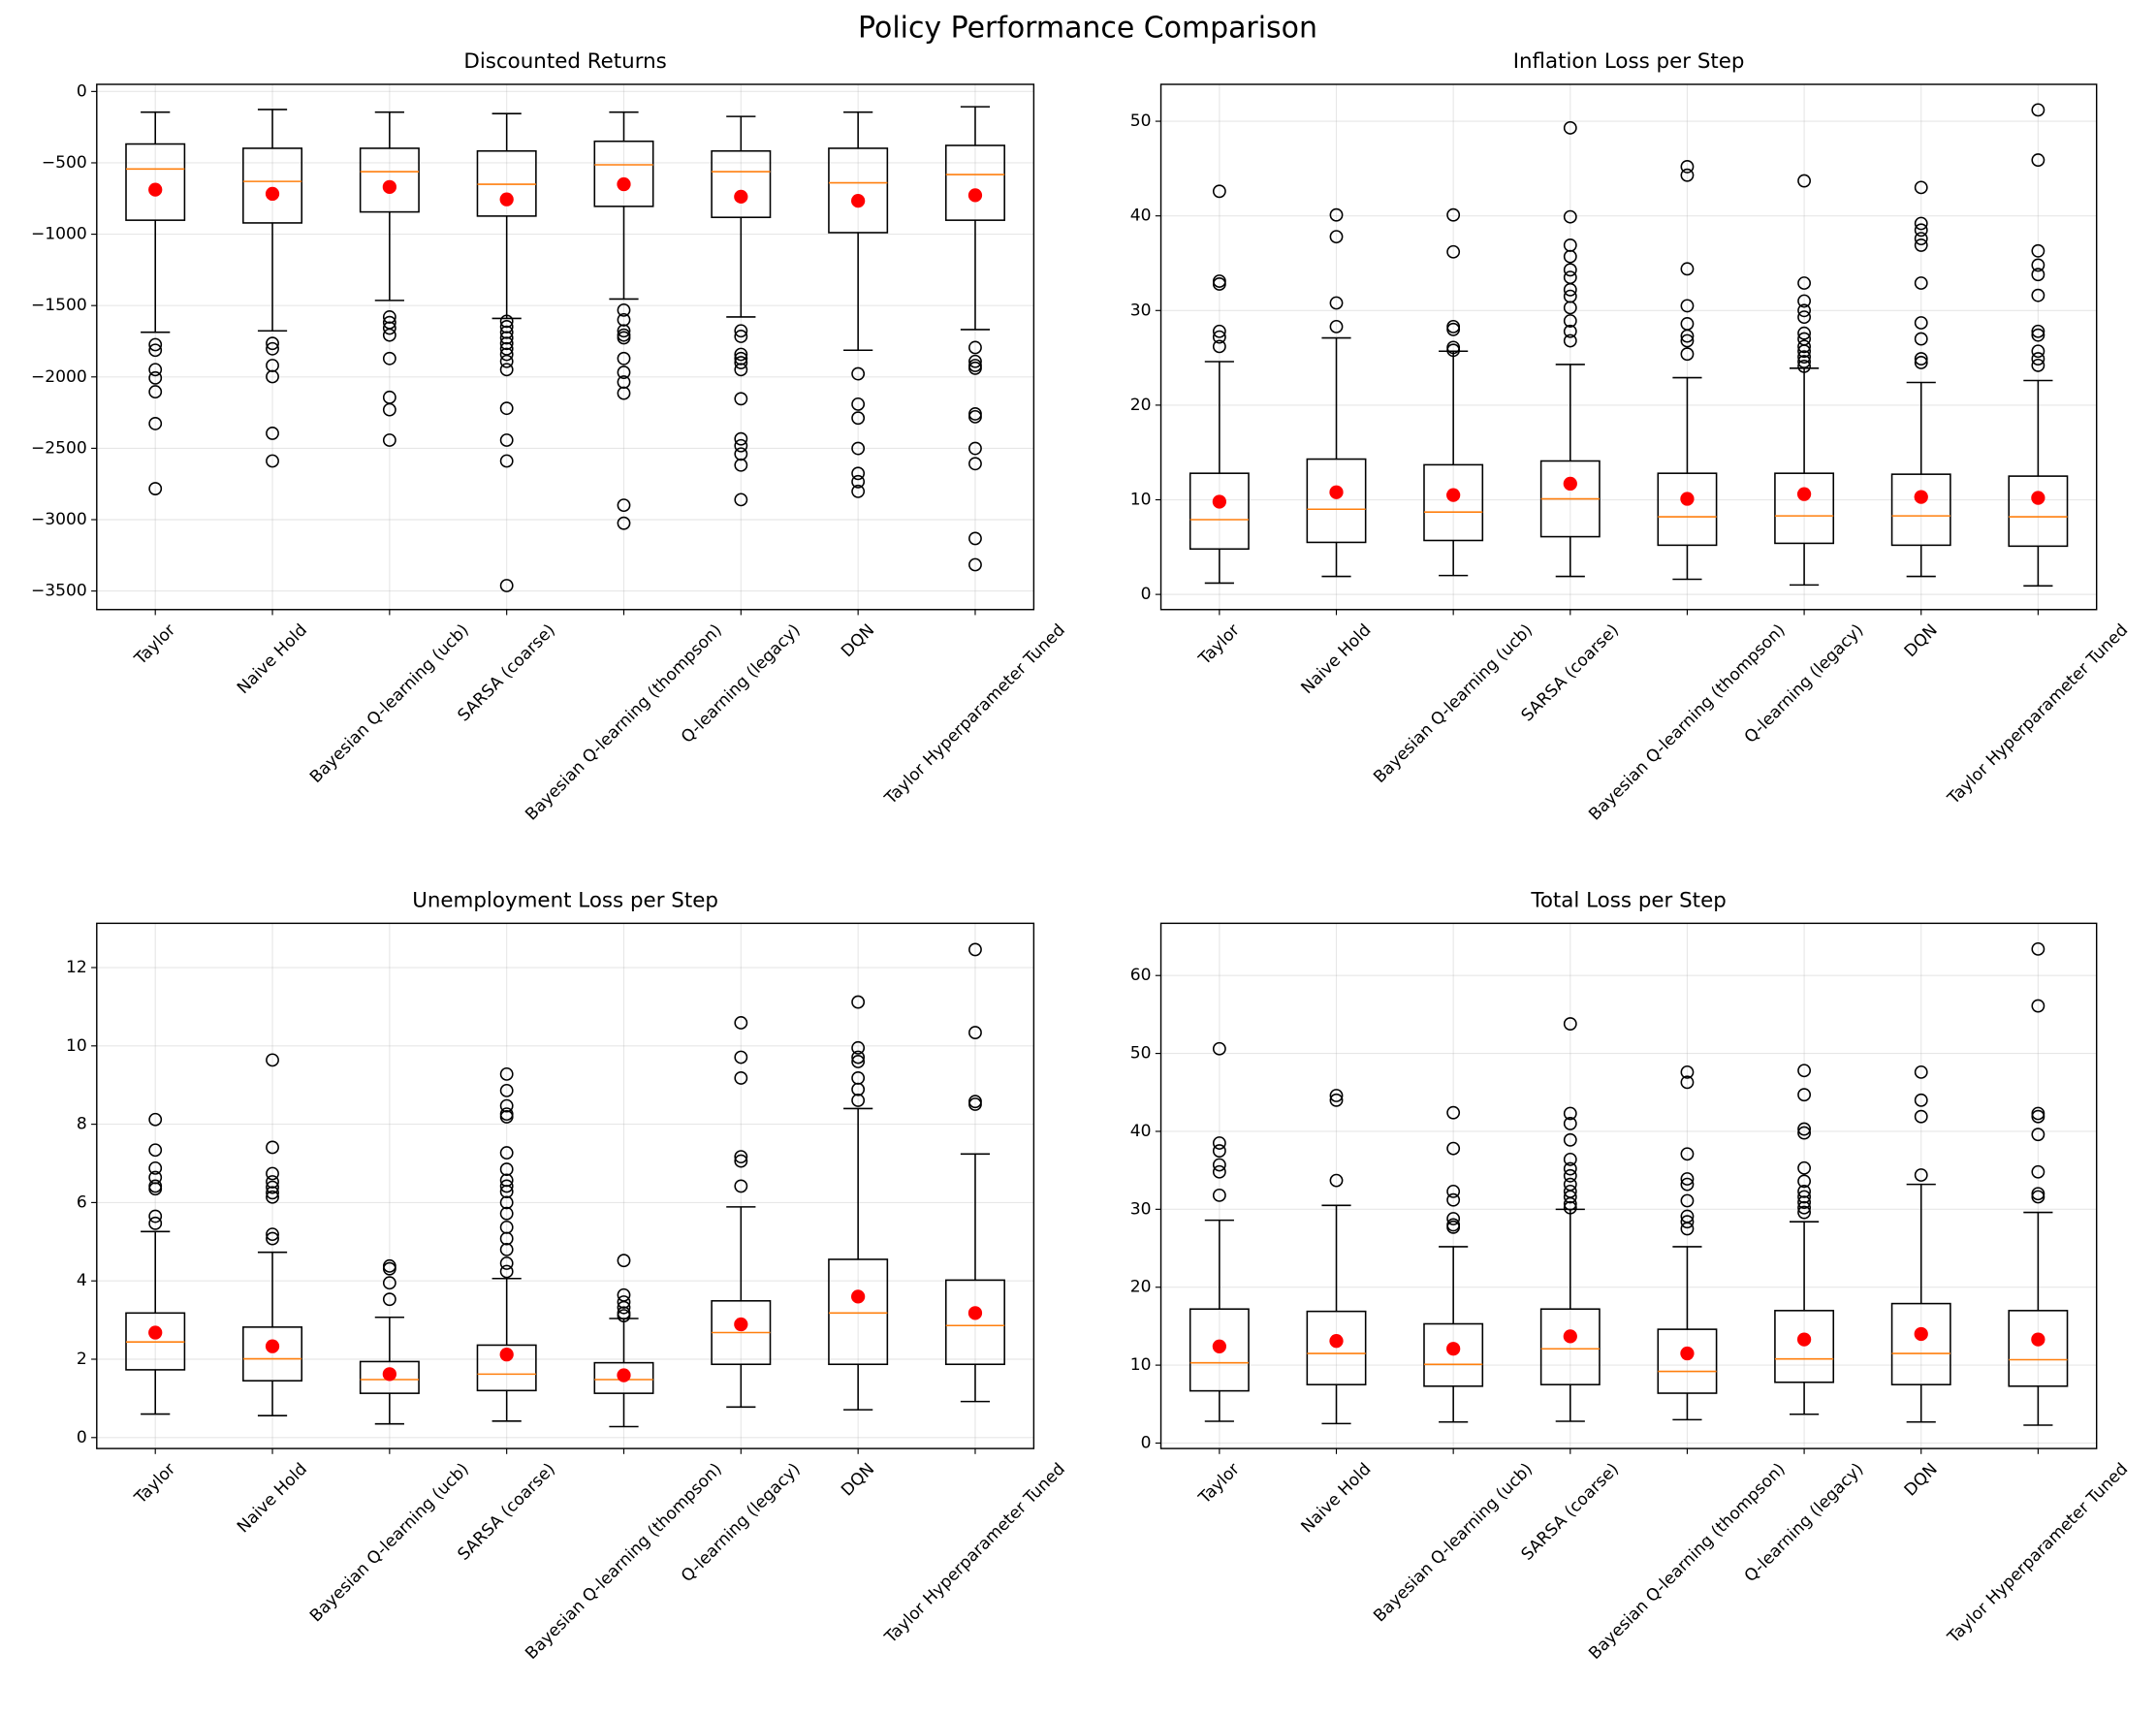 Image resolution: width=2156 pixels, height=1716 pixels. What do you see at coordinates (82, 1280) in the screenshot?
I see `y-tick-label: 4` at bounding box center [82, 1280].